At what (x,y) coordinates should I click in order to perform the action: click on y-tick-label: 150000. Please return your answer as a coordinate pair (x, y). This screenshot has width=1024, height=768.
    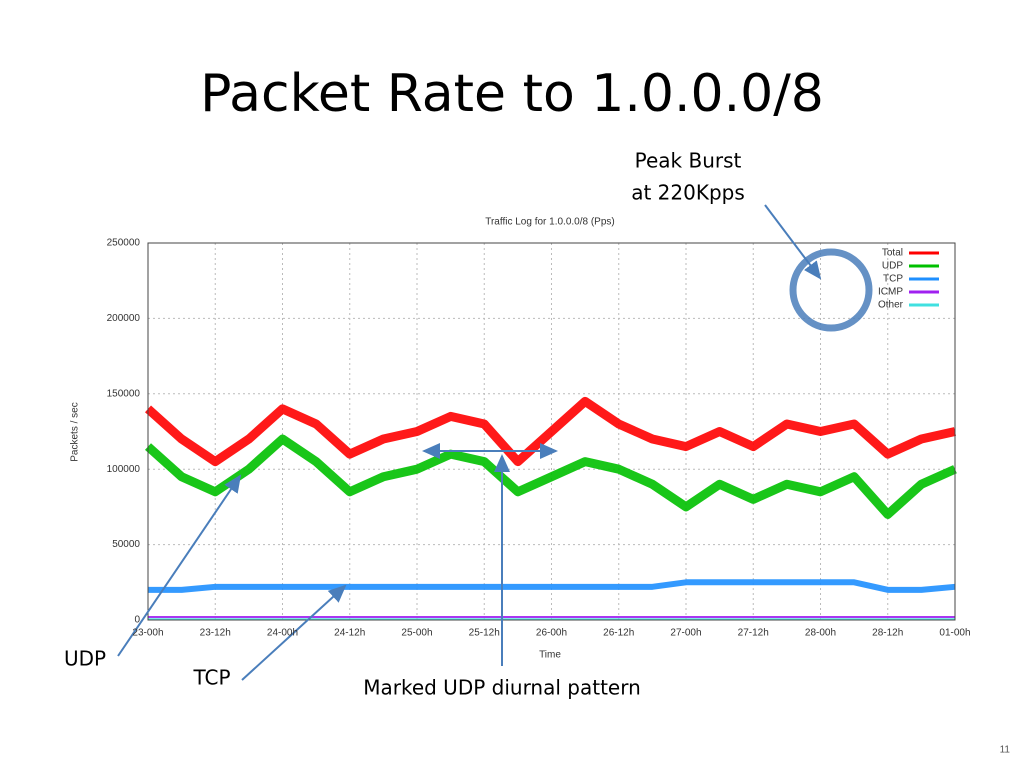
    Looking at the image, I should click on (124, 393).